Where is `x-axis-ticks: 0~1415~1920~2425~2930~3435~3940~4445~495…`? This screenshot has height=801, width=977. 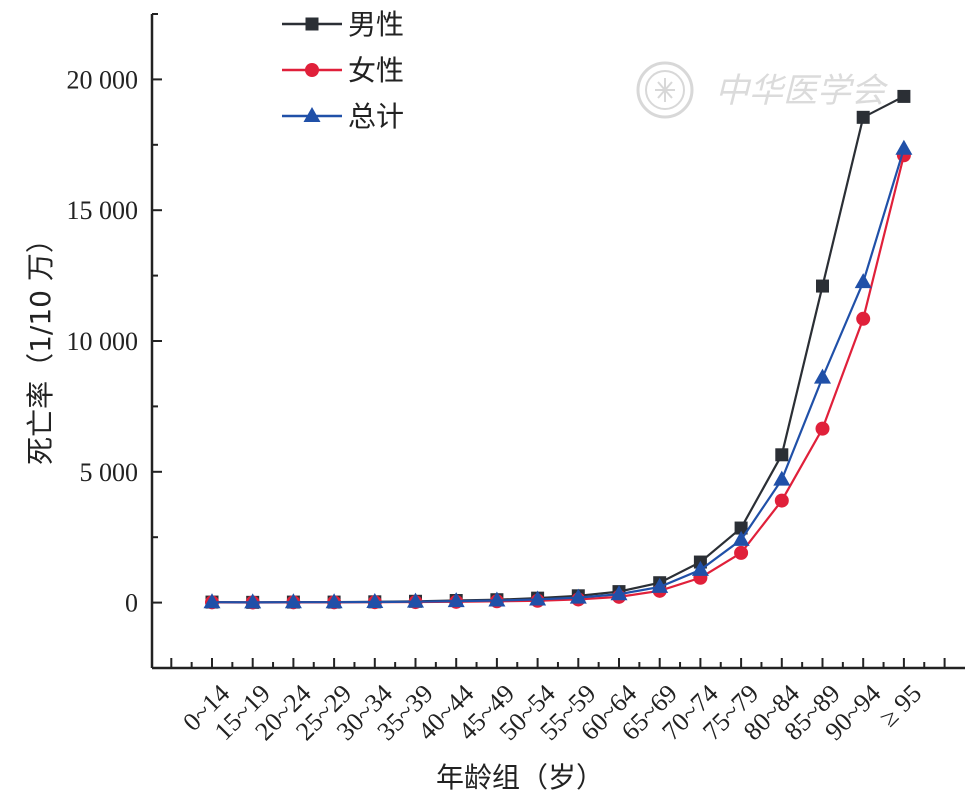
x-axis-ticks: 0~1415~1920~2425~2930~3435~3940~4445~495… is located at coordinates (558, 702).